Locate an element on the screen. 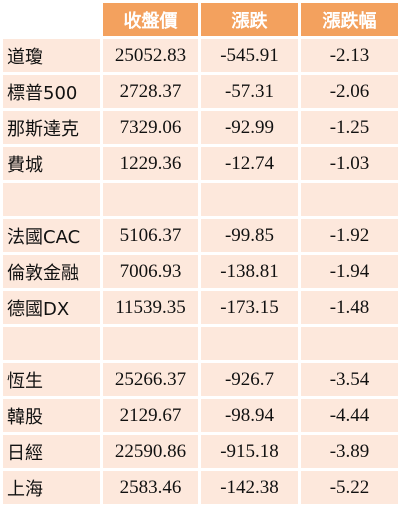  value-cell: -2.13 is located at coordinates (349, 55).